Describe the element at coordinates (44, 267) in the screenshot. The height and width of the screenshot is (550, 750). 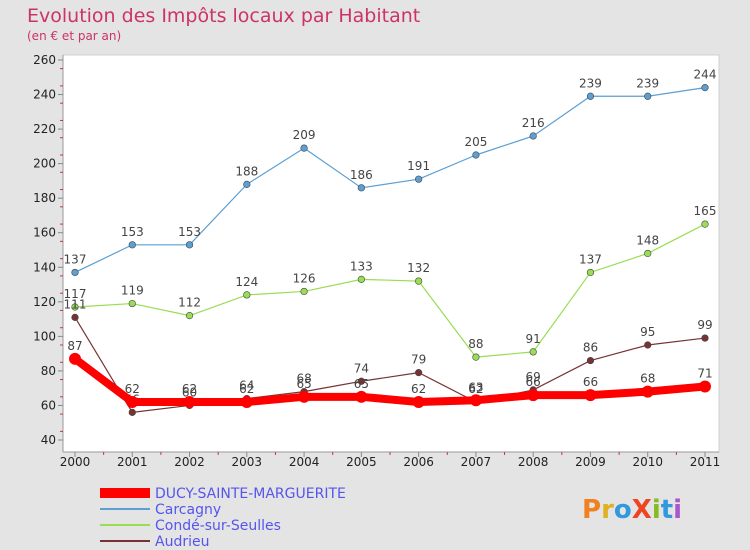
I see `y-tick-label: 140` at that location.